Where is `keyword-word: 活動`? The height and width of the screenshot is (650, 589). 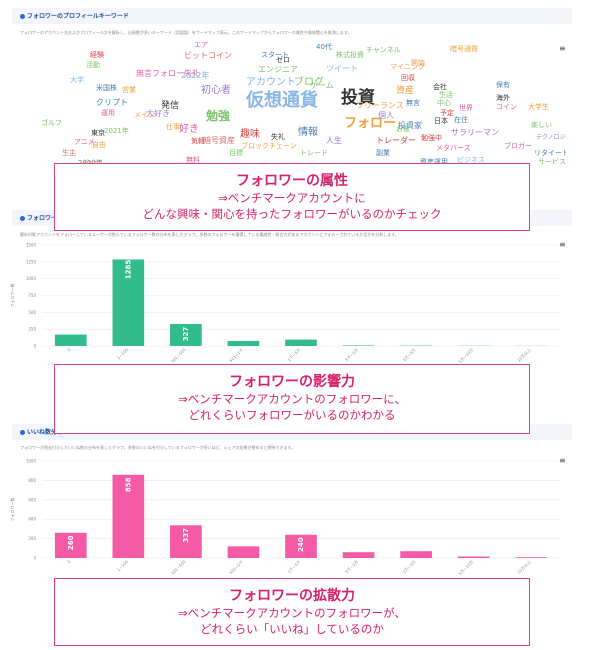
keyword-word: 活動 is located at coordinates (93, 65).